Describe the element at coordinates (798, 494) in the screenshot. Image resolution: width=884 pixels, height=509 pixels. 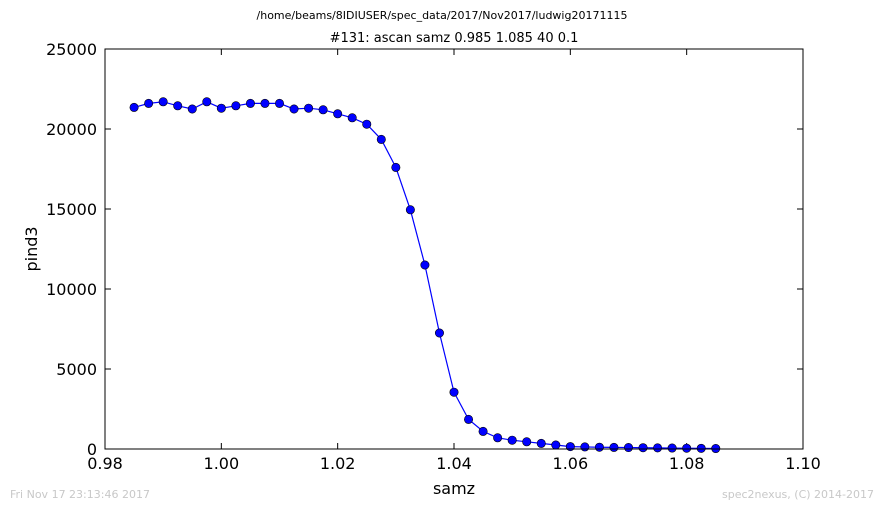
I see `credit-footer: spec2nexus, (C) 2014-2017` at that location.